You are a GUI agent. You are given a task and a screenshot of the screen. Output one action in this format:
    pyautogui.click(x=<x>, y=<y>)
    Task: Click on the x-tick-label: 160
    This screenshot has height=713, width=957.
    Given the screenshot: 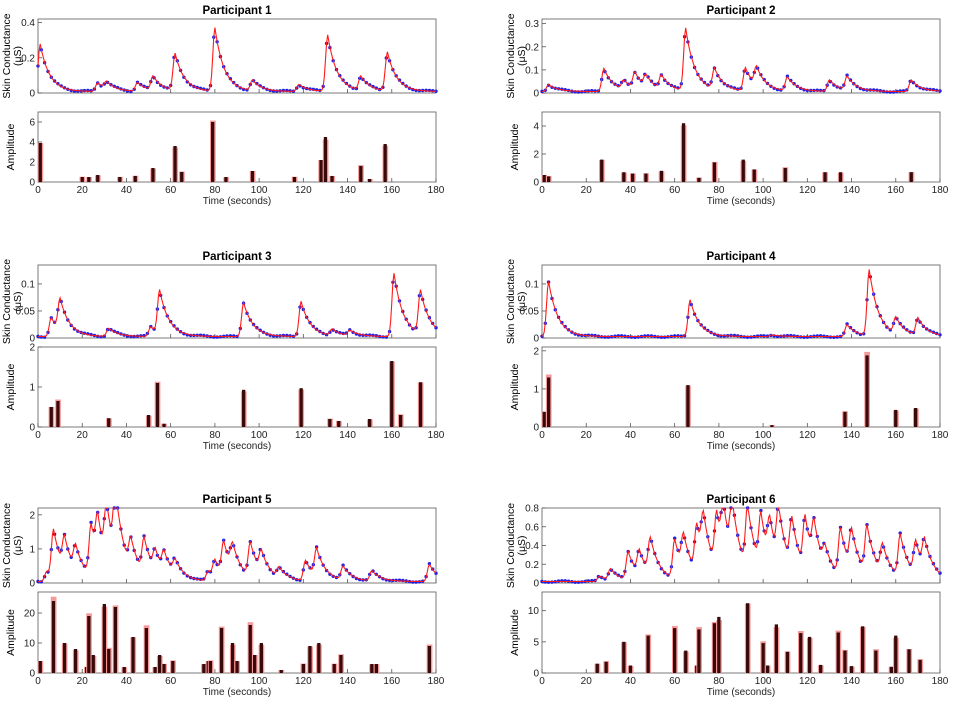 What is the action you would take?
    pyautogui.click(x=895, y=681)
    